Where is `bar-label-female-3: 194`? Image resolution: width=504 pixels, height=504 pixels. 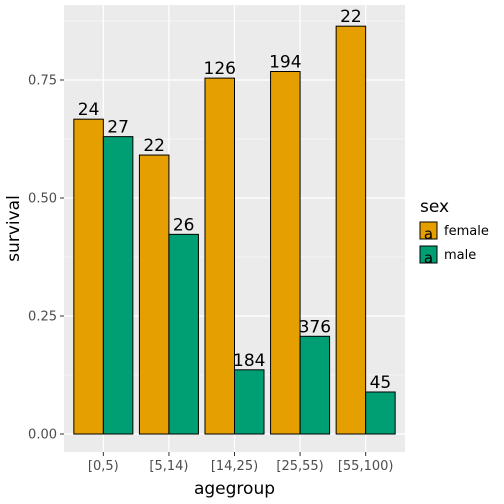
bar-label-female-3: 194 is located at coordinates (285, 63).